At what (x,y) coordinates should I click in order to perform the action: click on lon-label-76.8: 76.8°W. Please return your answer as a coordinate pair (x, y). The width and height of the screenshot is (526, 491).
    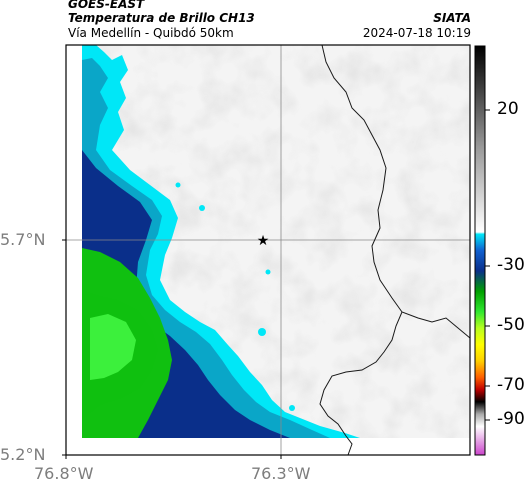
    Looking at the image, I should click on (64, 473).